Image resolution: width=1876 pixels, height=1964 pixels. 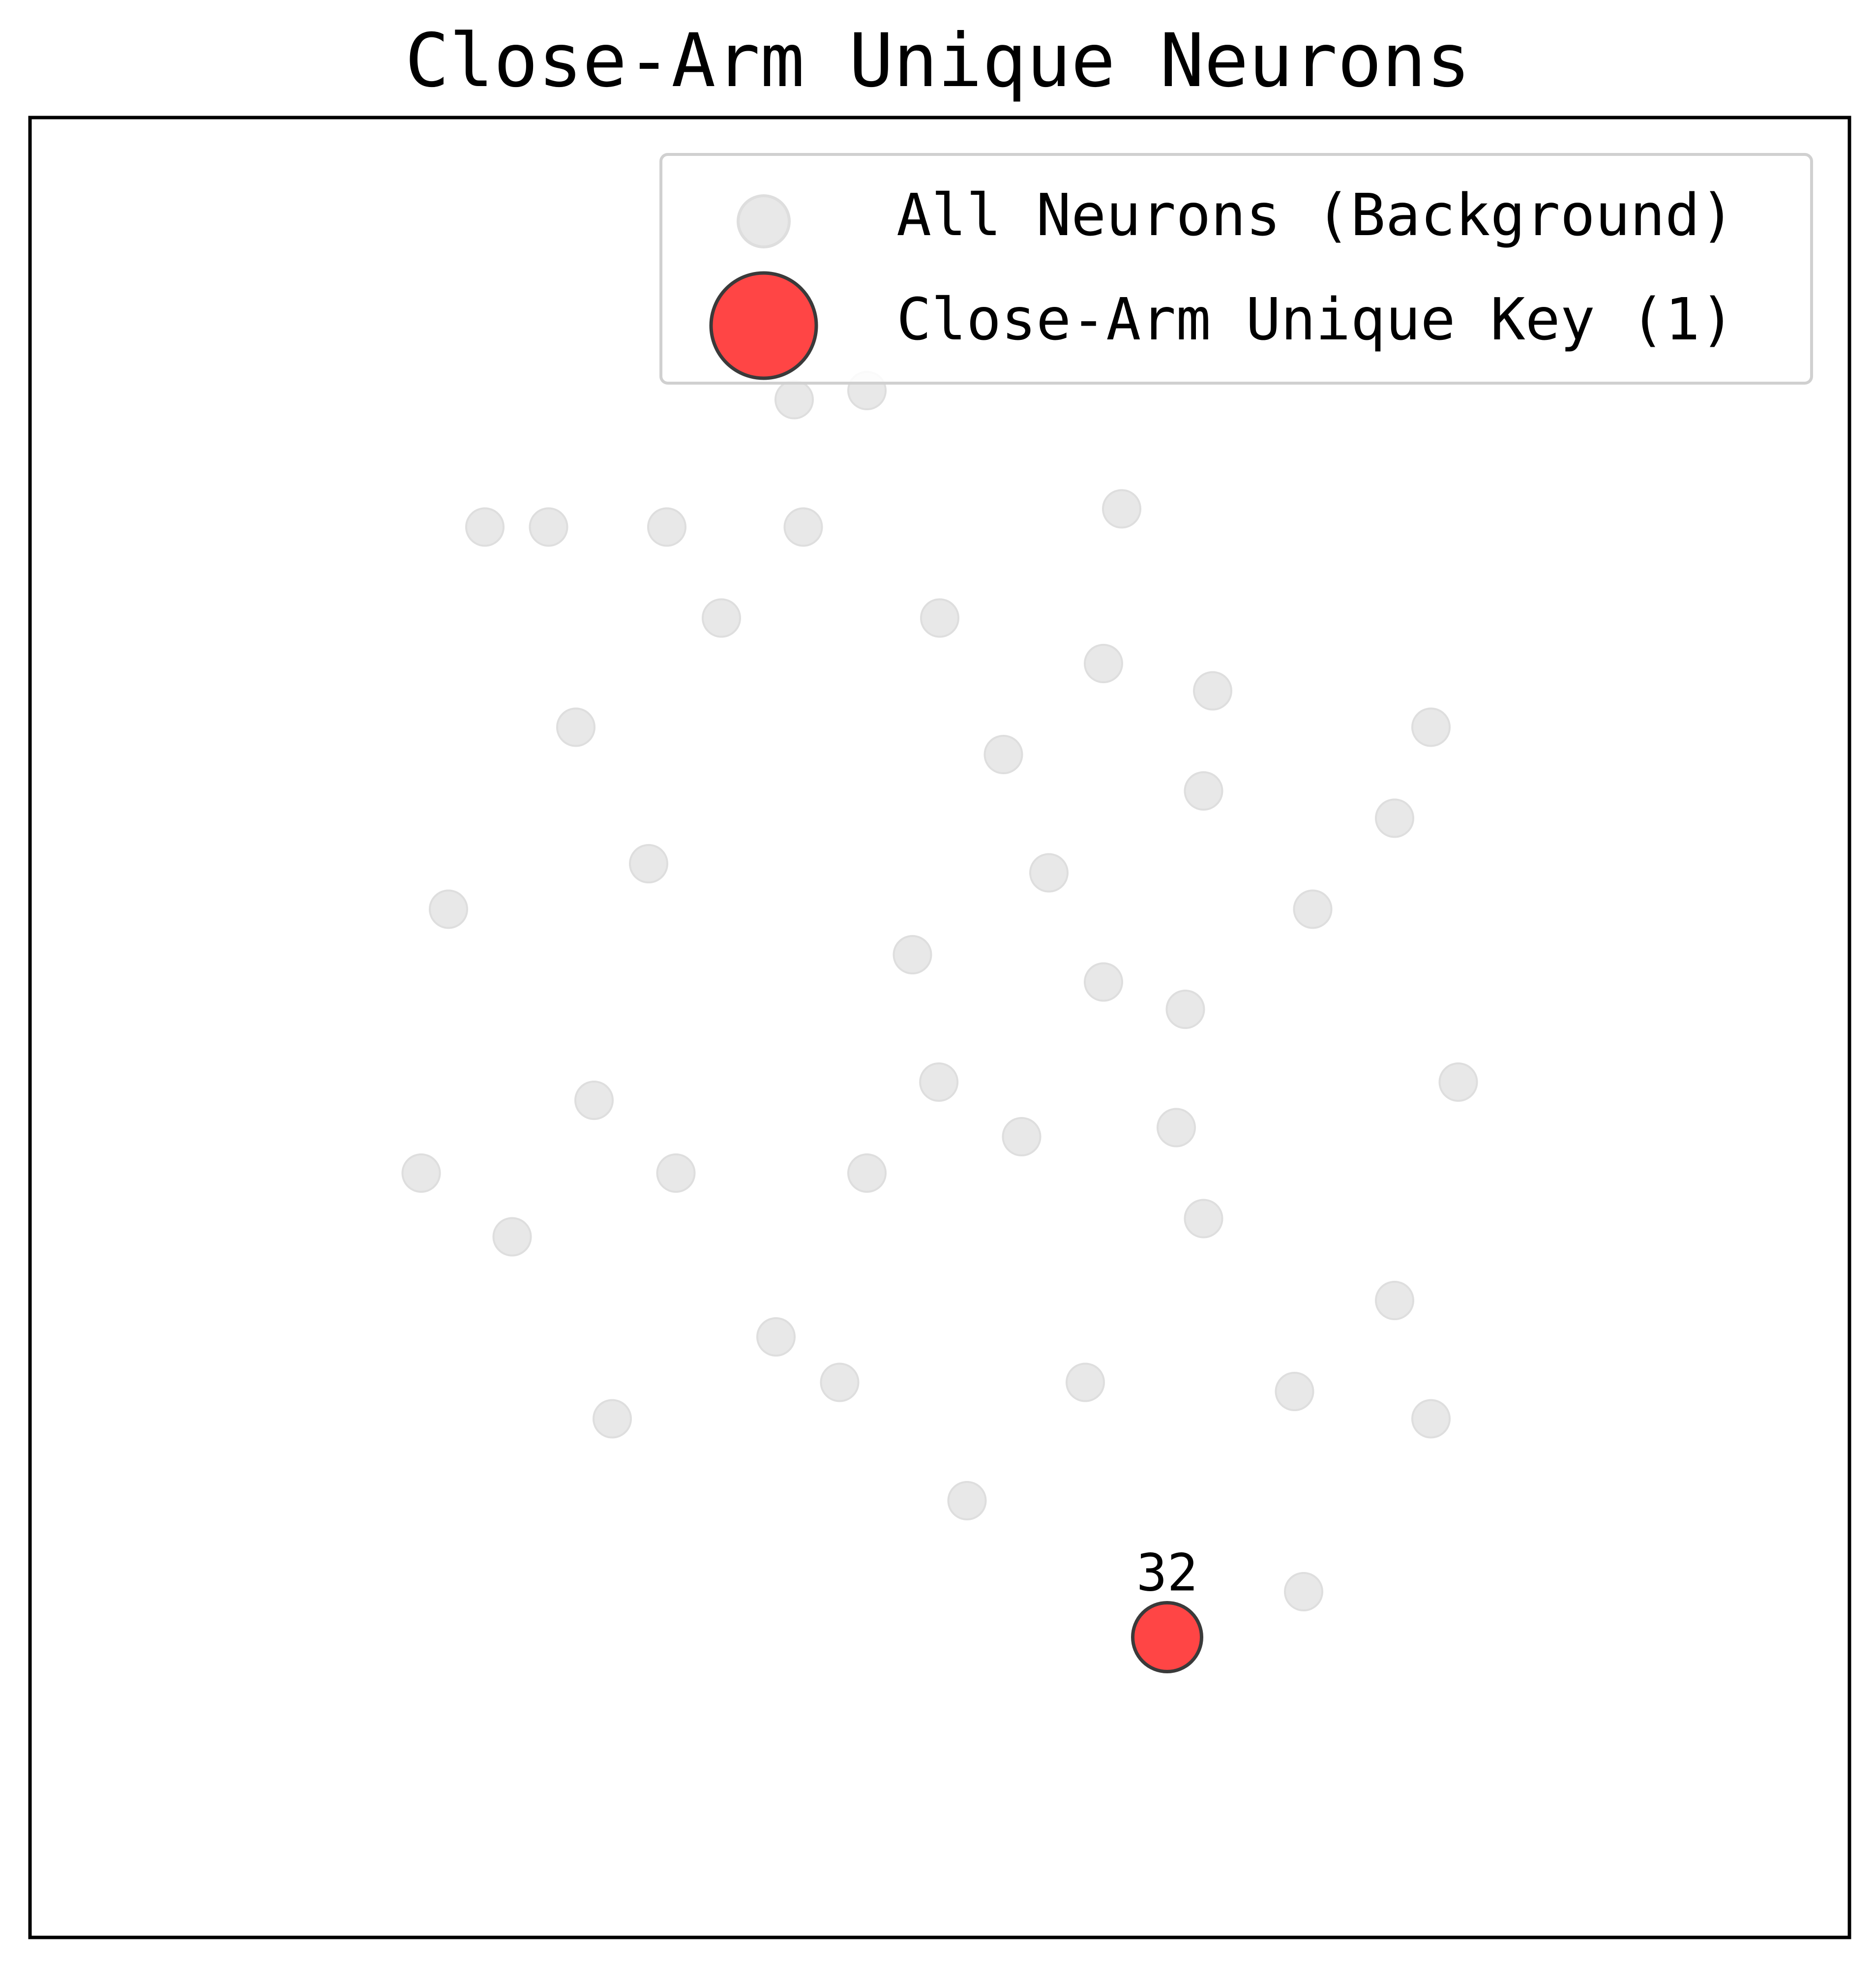 I want to click on highlight-points-layer, so click(x=1167, y=1637).